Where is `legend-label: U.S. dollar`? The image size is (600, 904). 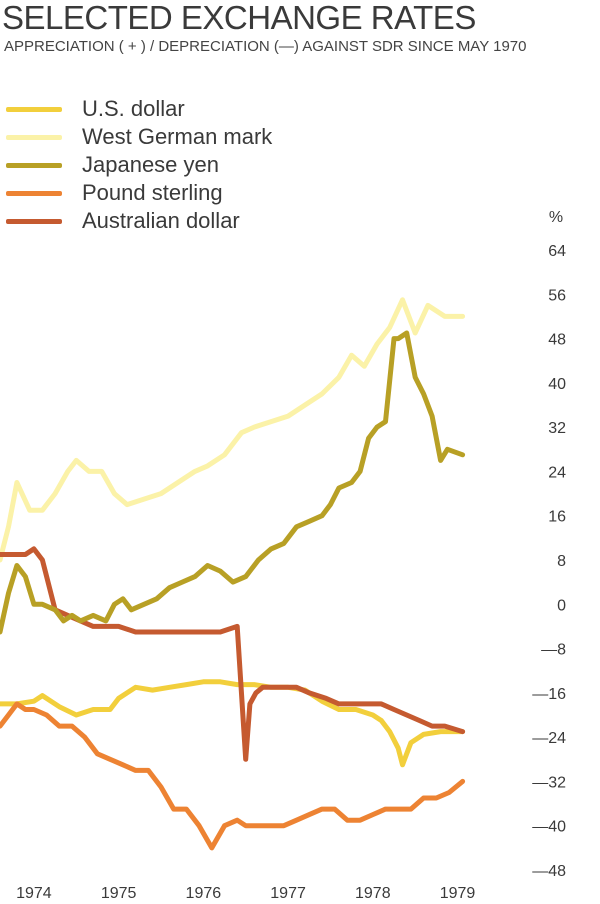 legend-label: U.S. dollar is located at coordinates (133, 108).